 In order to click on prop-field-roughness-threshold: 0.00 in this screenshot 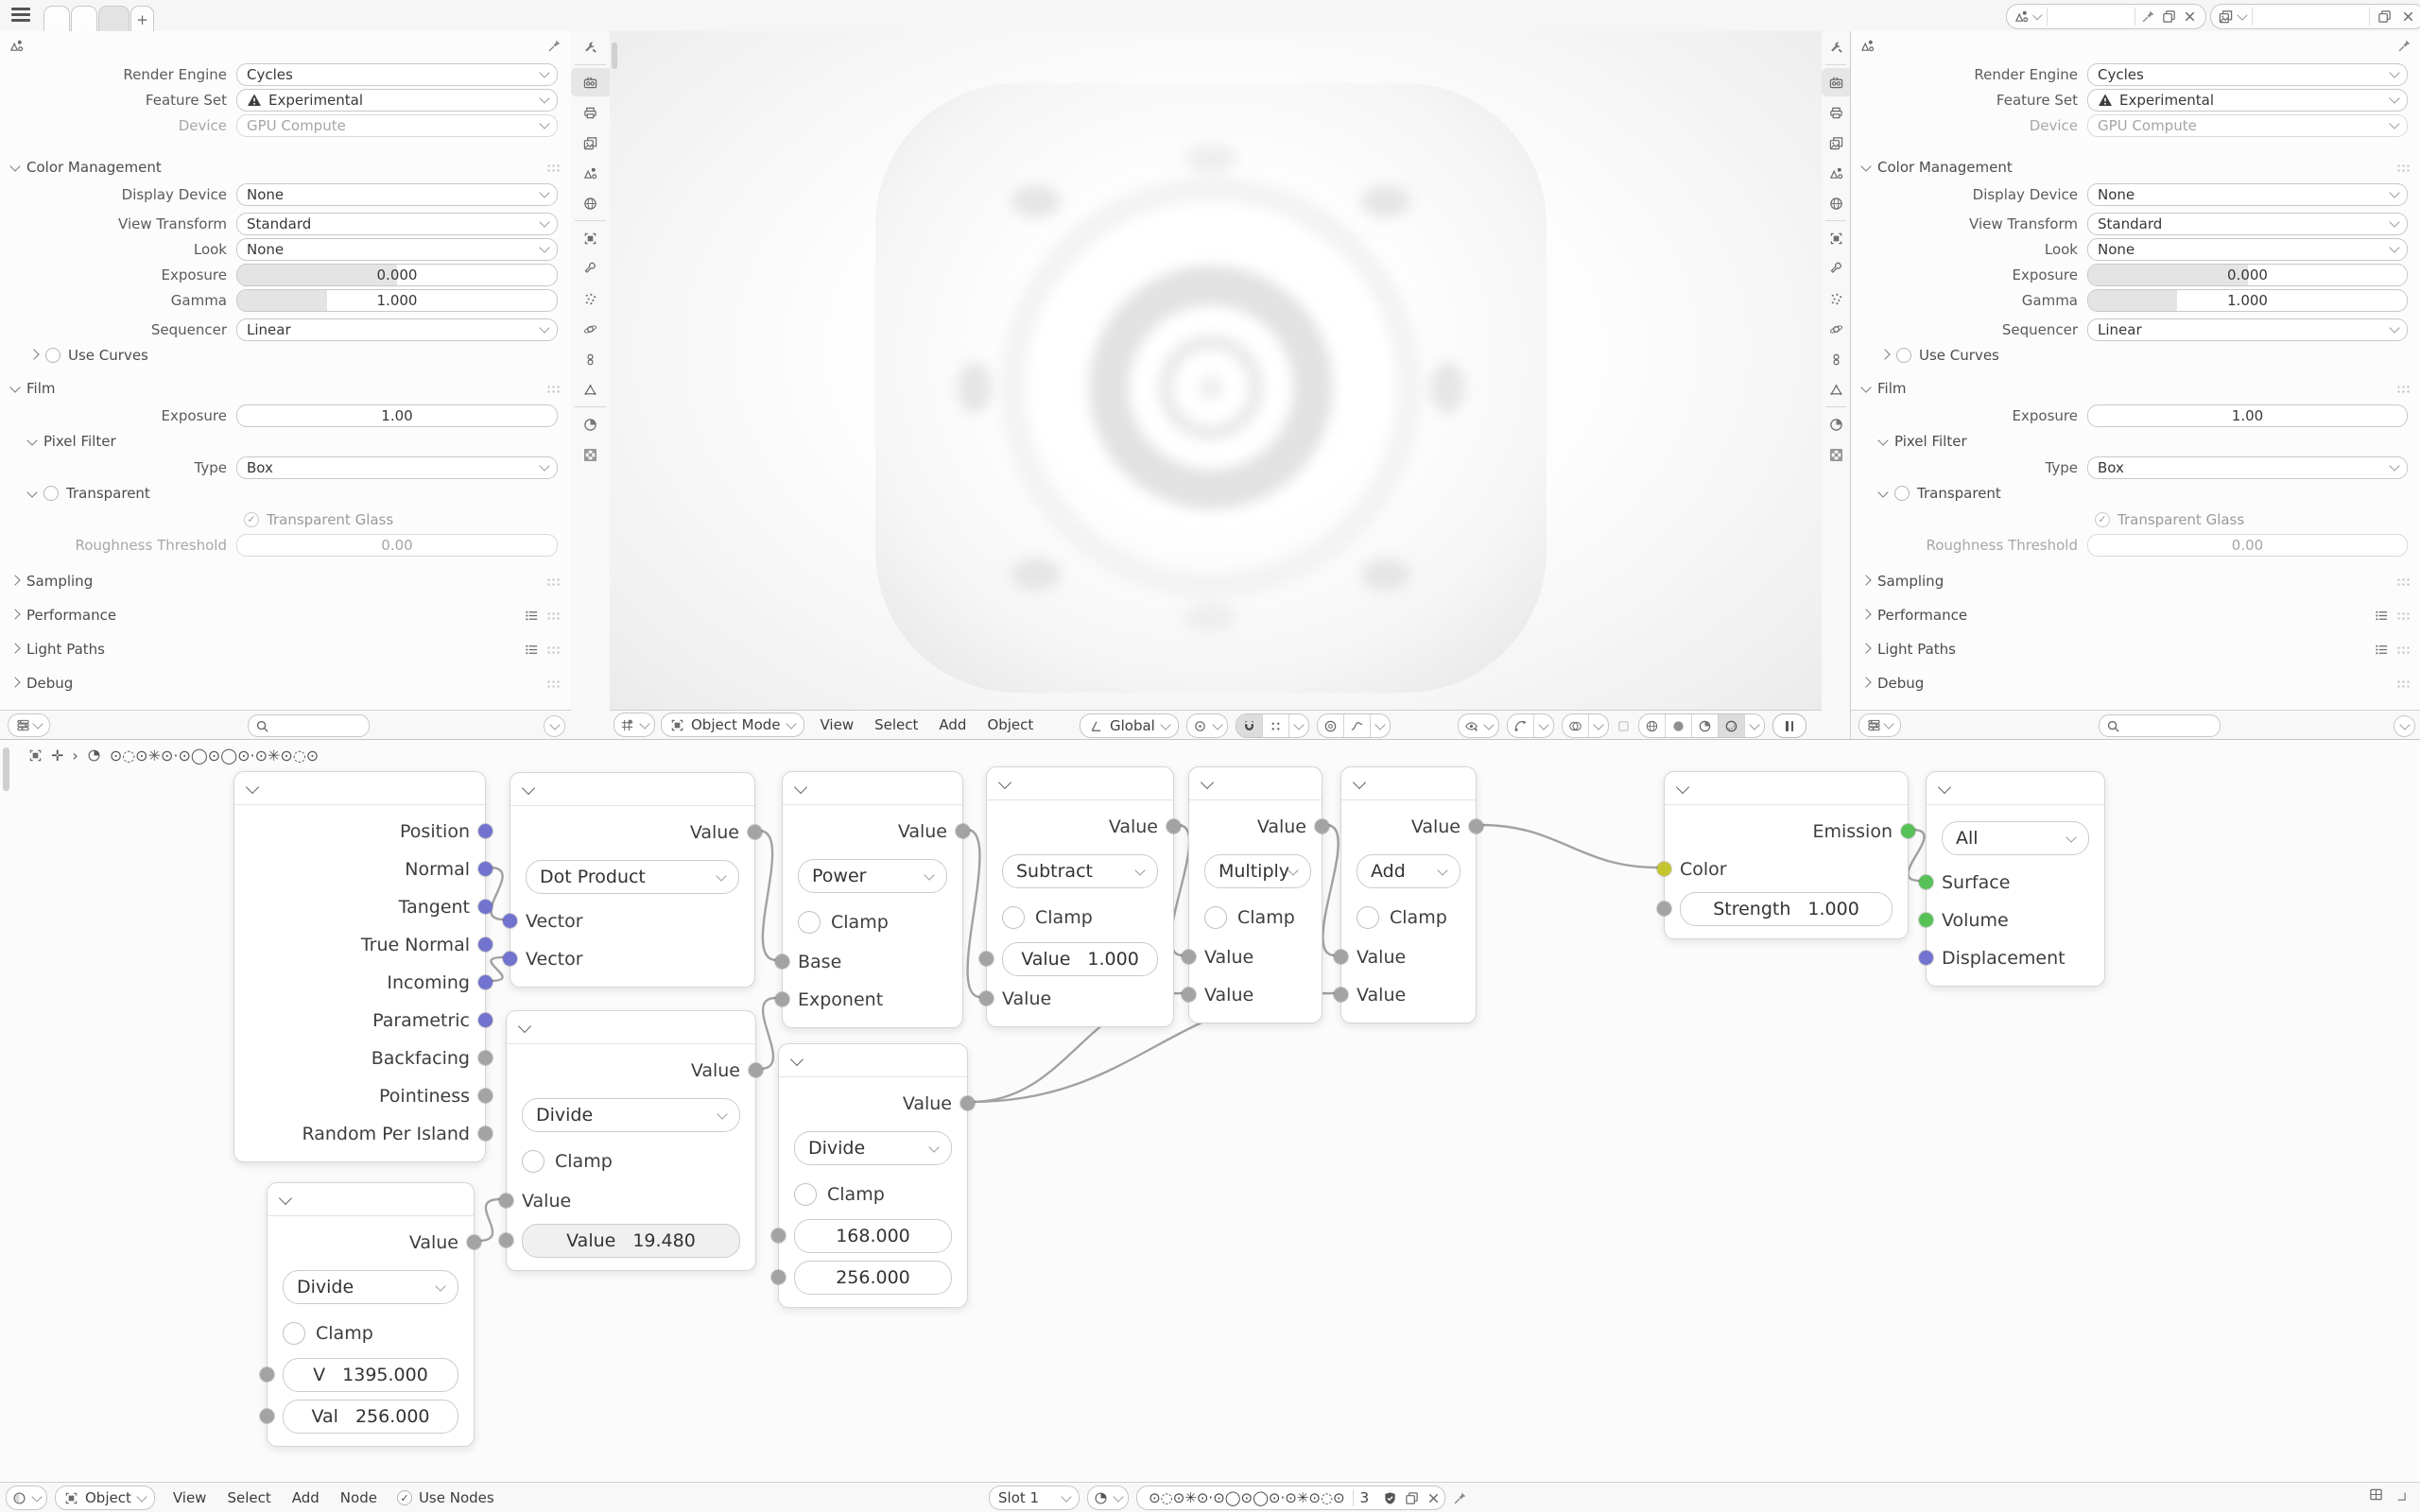, I will do `click(2247, 545)`.